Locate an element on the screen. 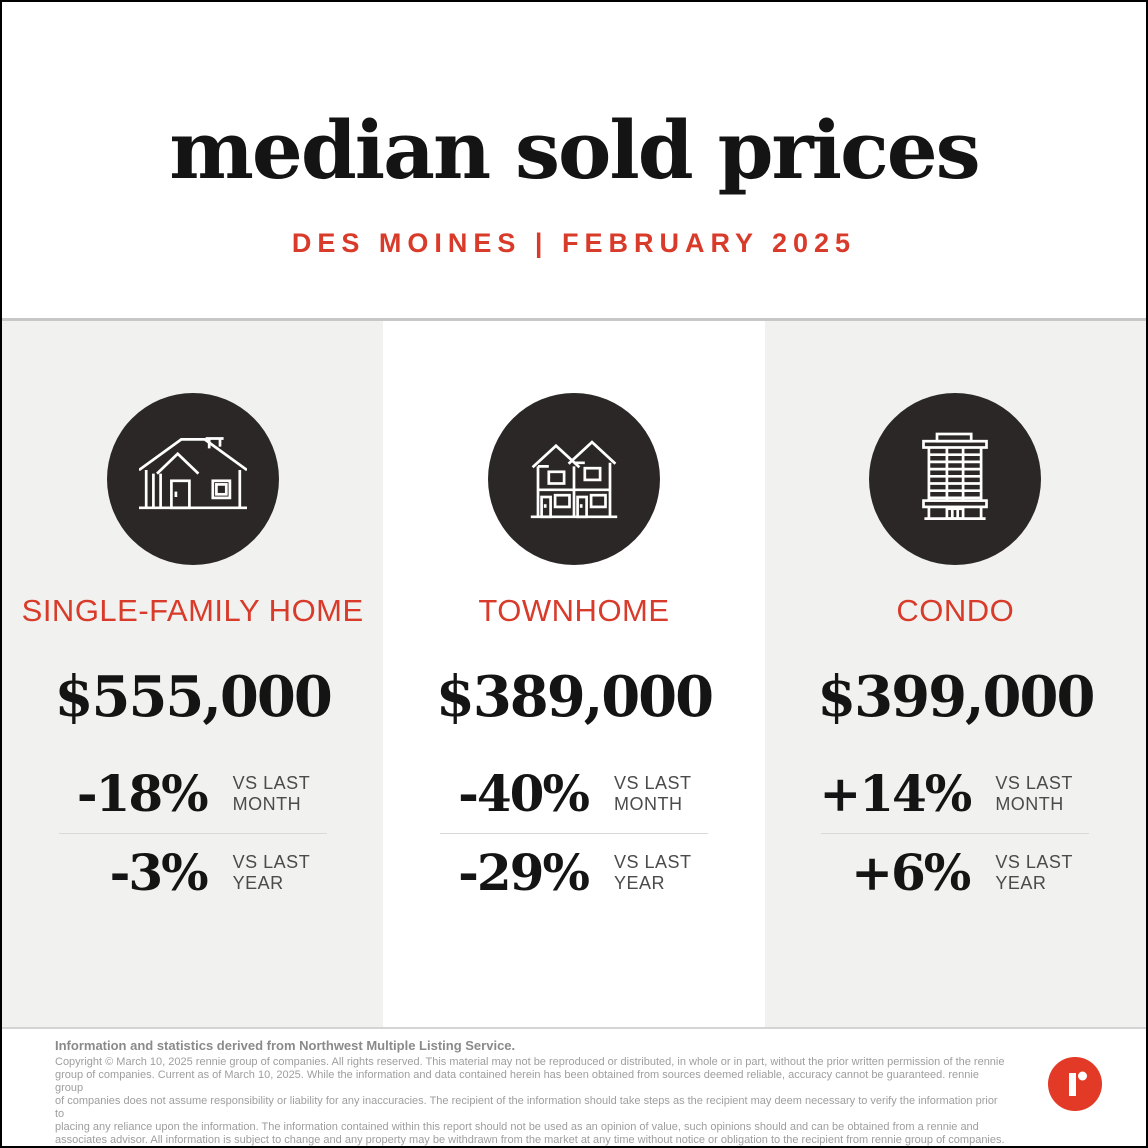 The width and height of the screenshot is (1148, 1148). category-label-townhome: TOWNHOME is located at coordinates (574, 610).